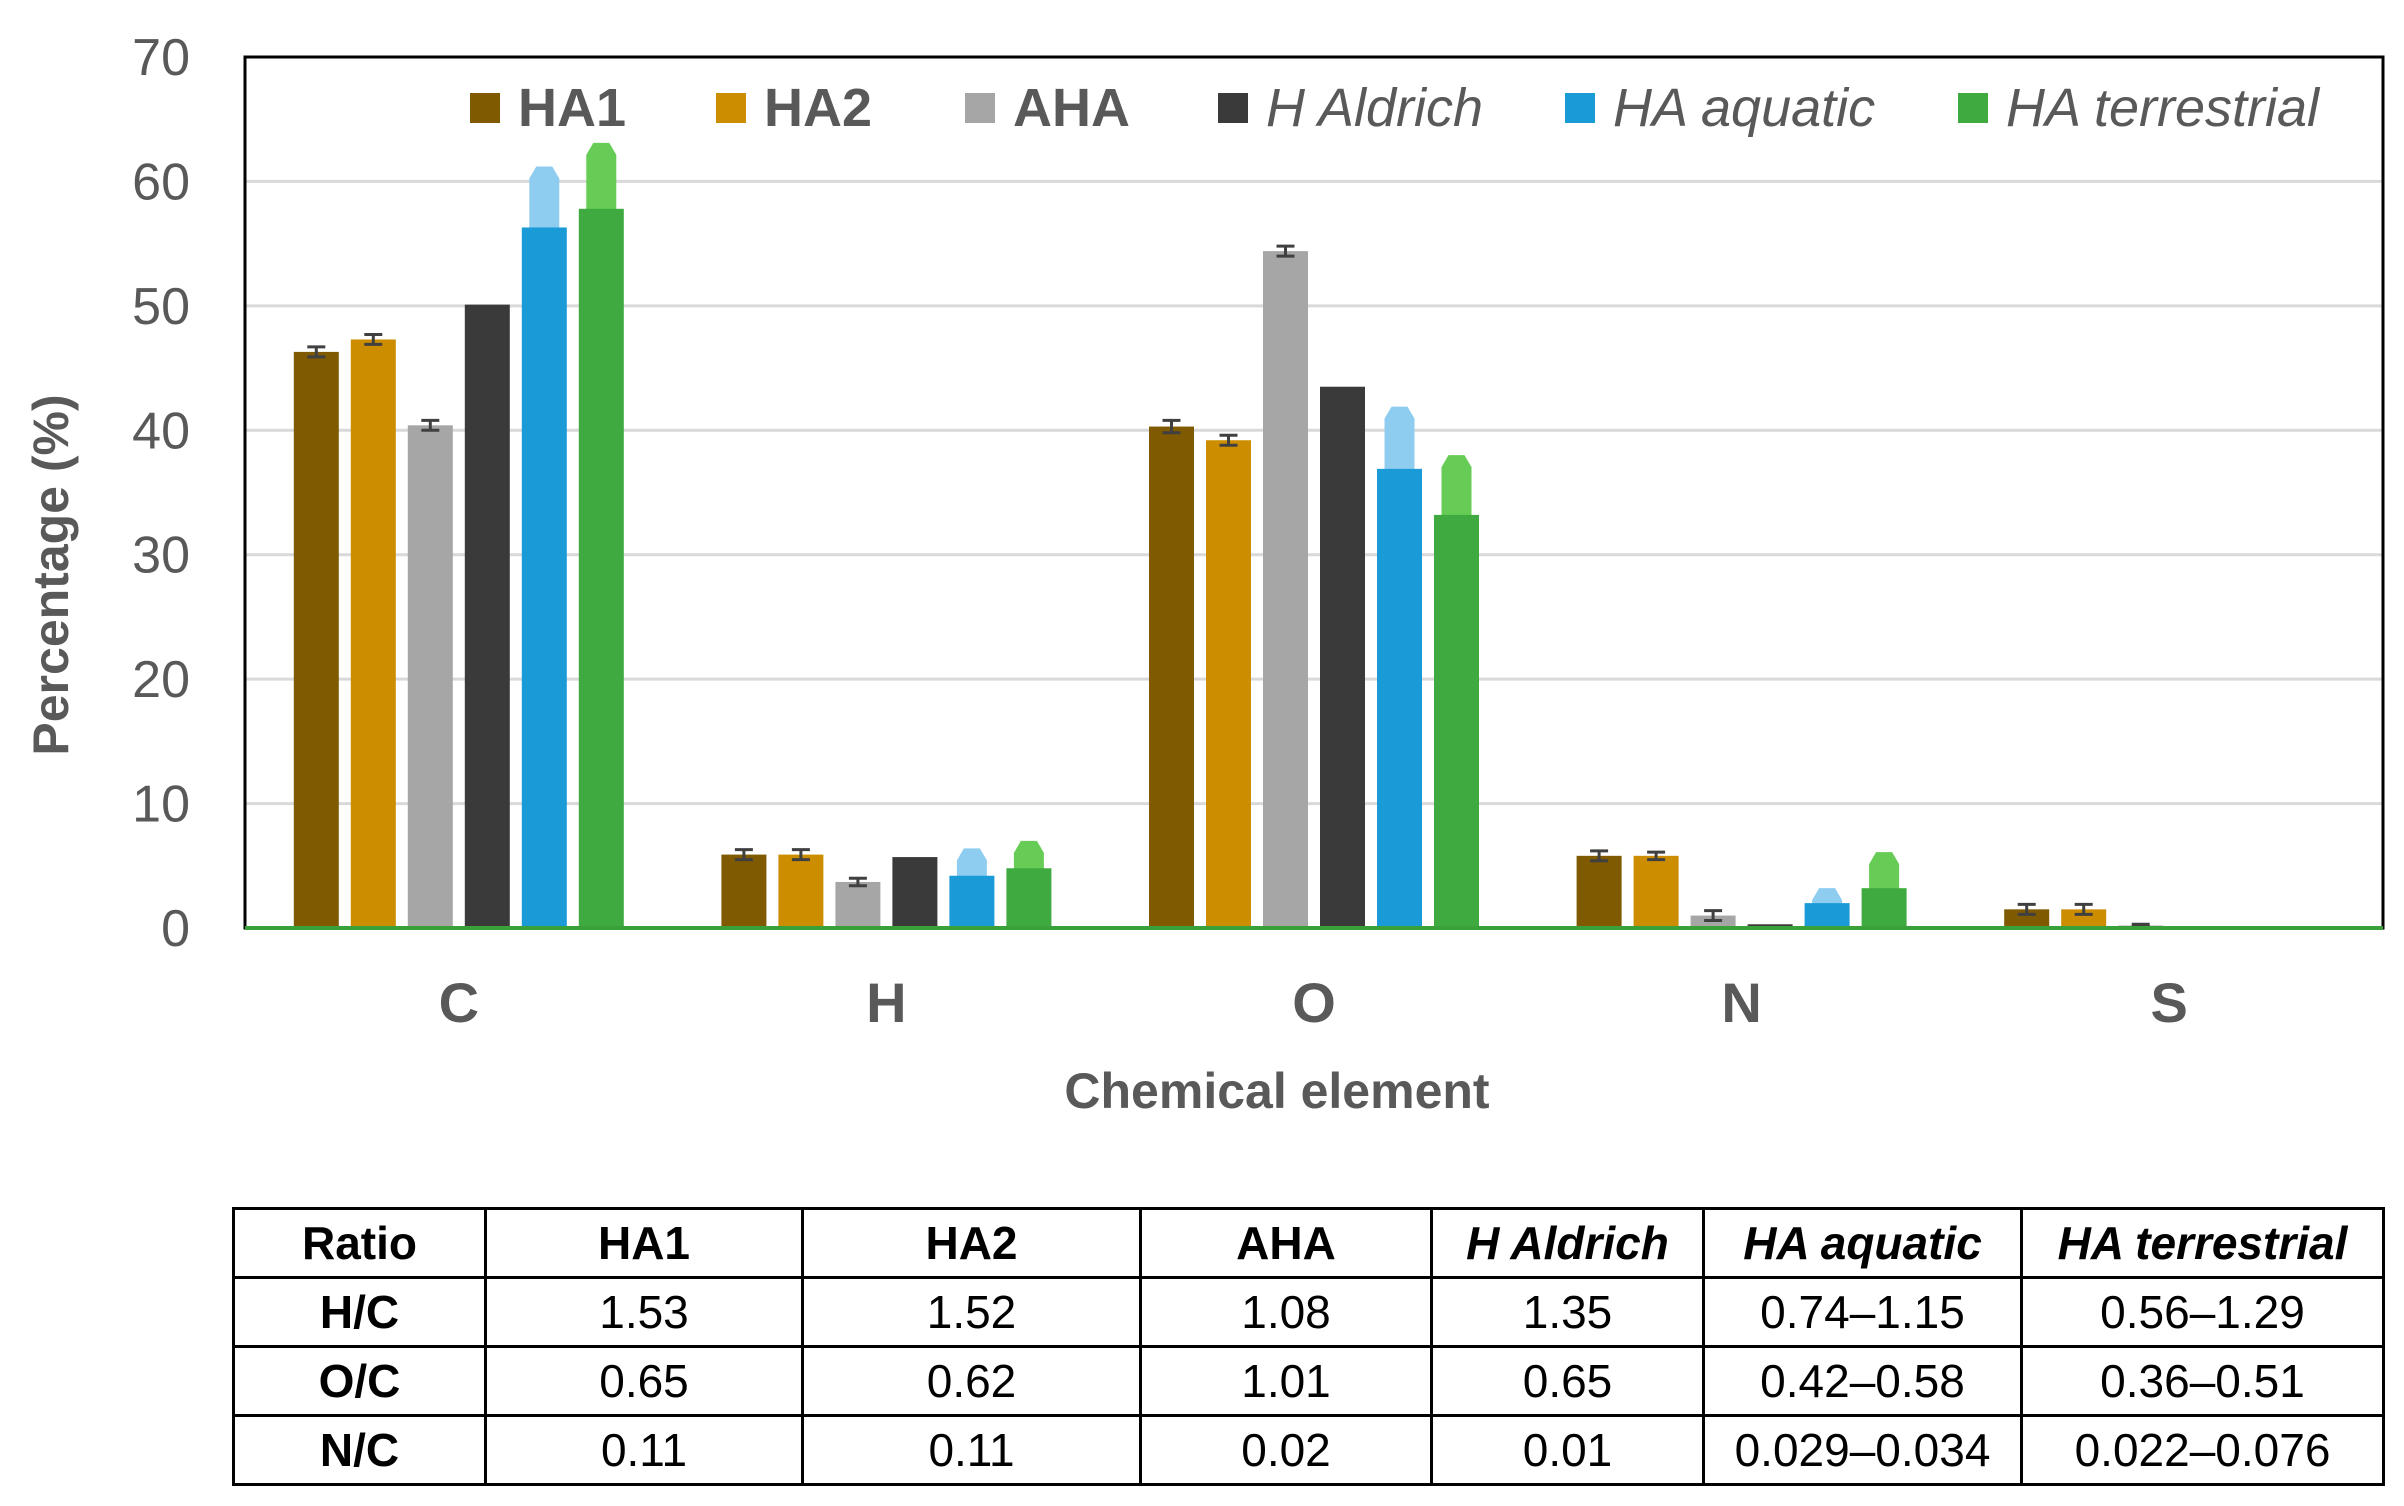  I want to click on legend-label: AHA, so click(1071, 108).